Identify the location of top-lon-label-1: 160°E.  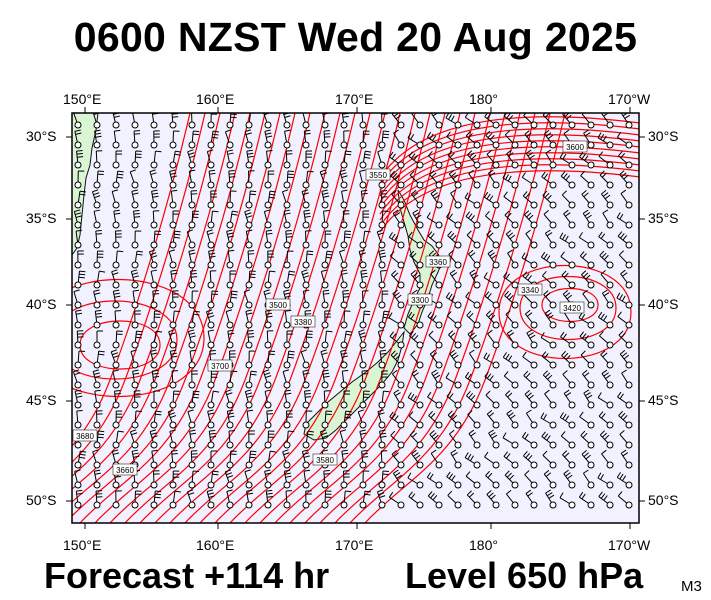
(215, 99).